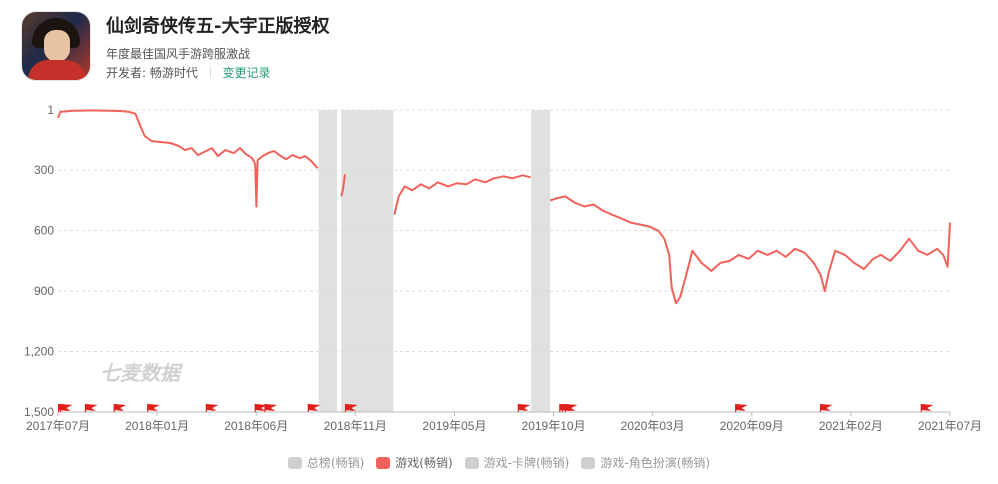 The height and width of the screenshot is (484, 998). I want to click on legend-item: 游戏-角色扮演(畅销), so click(645, 462).